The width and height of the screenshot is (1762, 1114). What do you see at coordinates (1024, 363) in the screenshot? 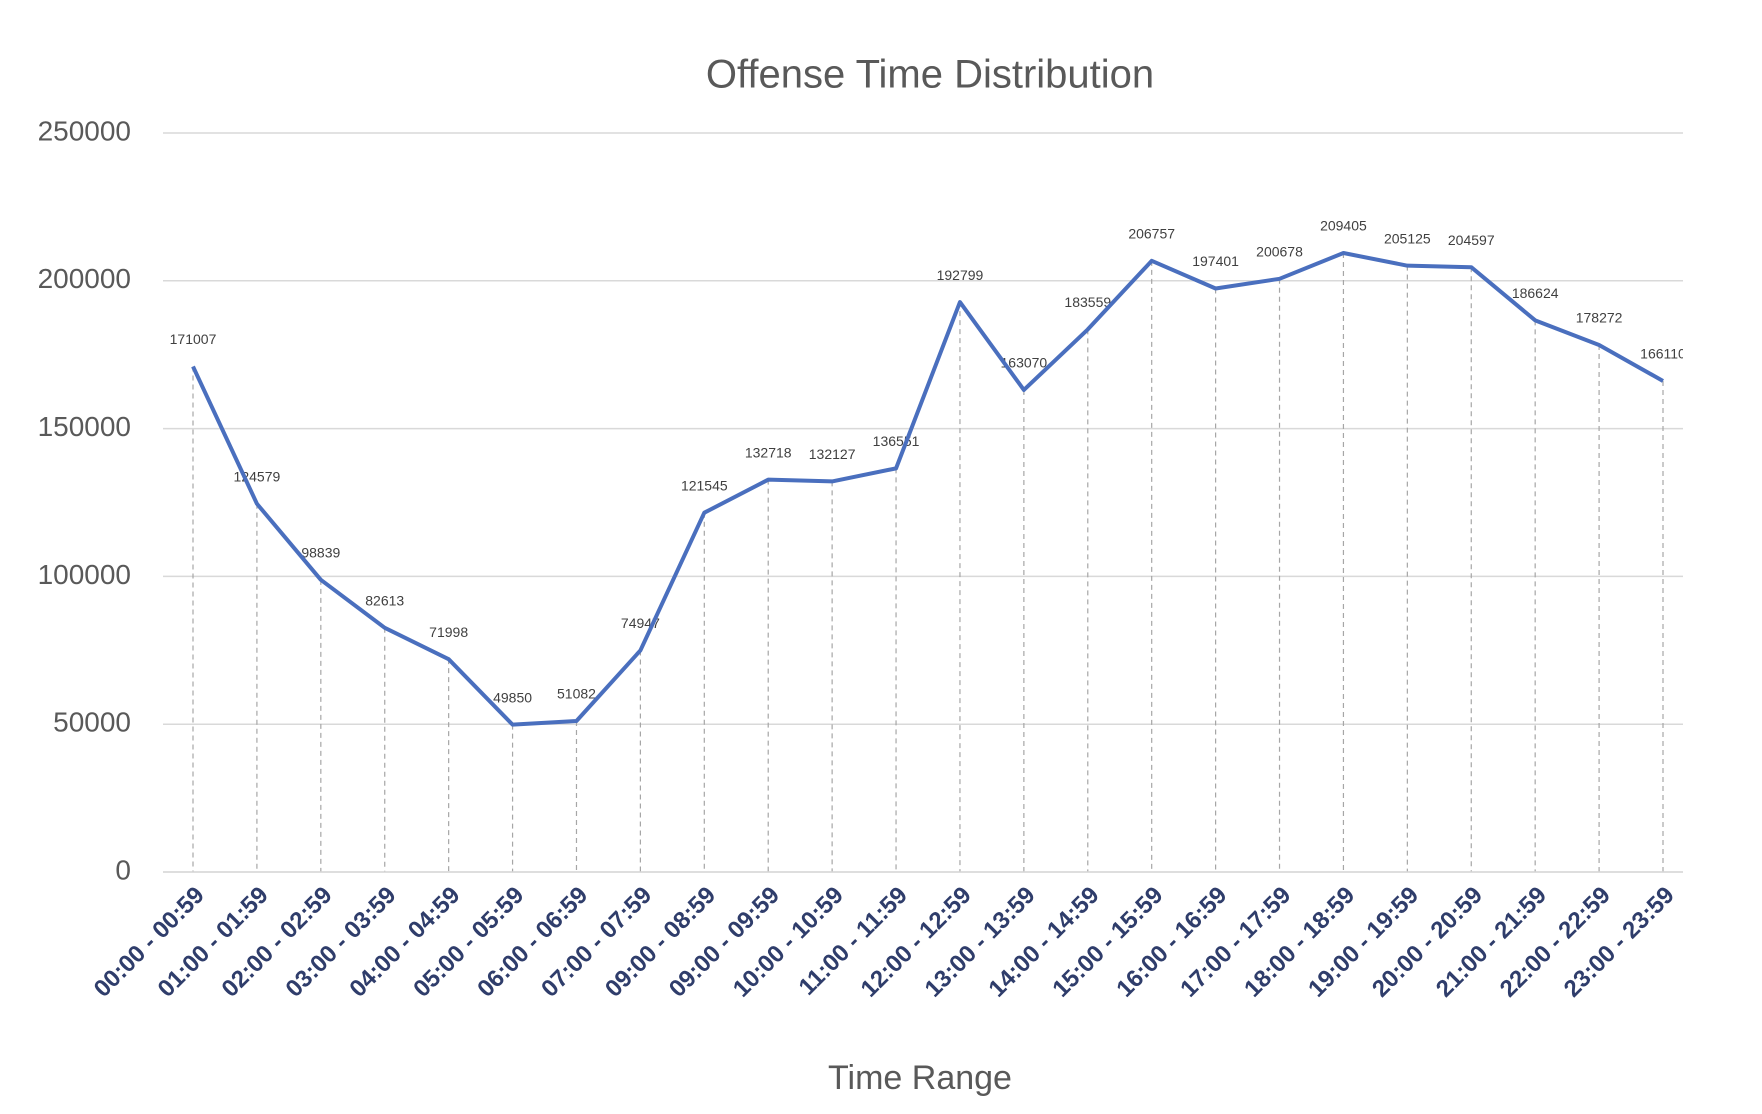
I see `data-label: 163070` at bounding box center [1024, 363].